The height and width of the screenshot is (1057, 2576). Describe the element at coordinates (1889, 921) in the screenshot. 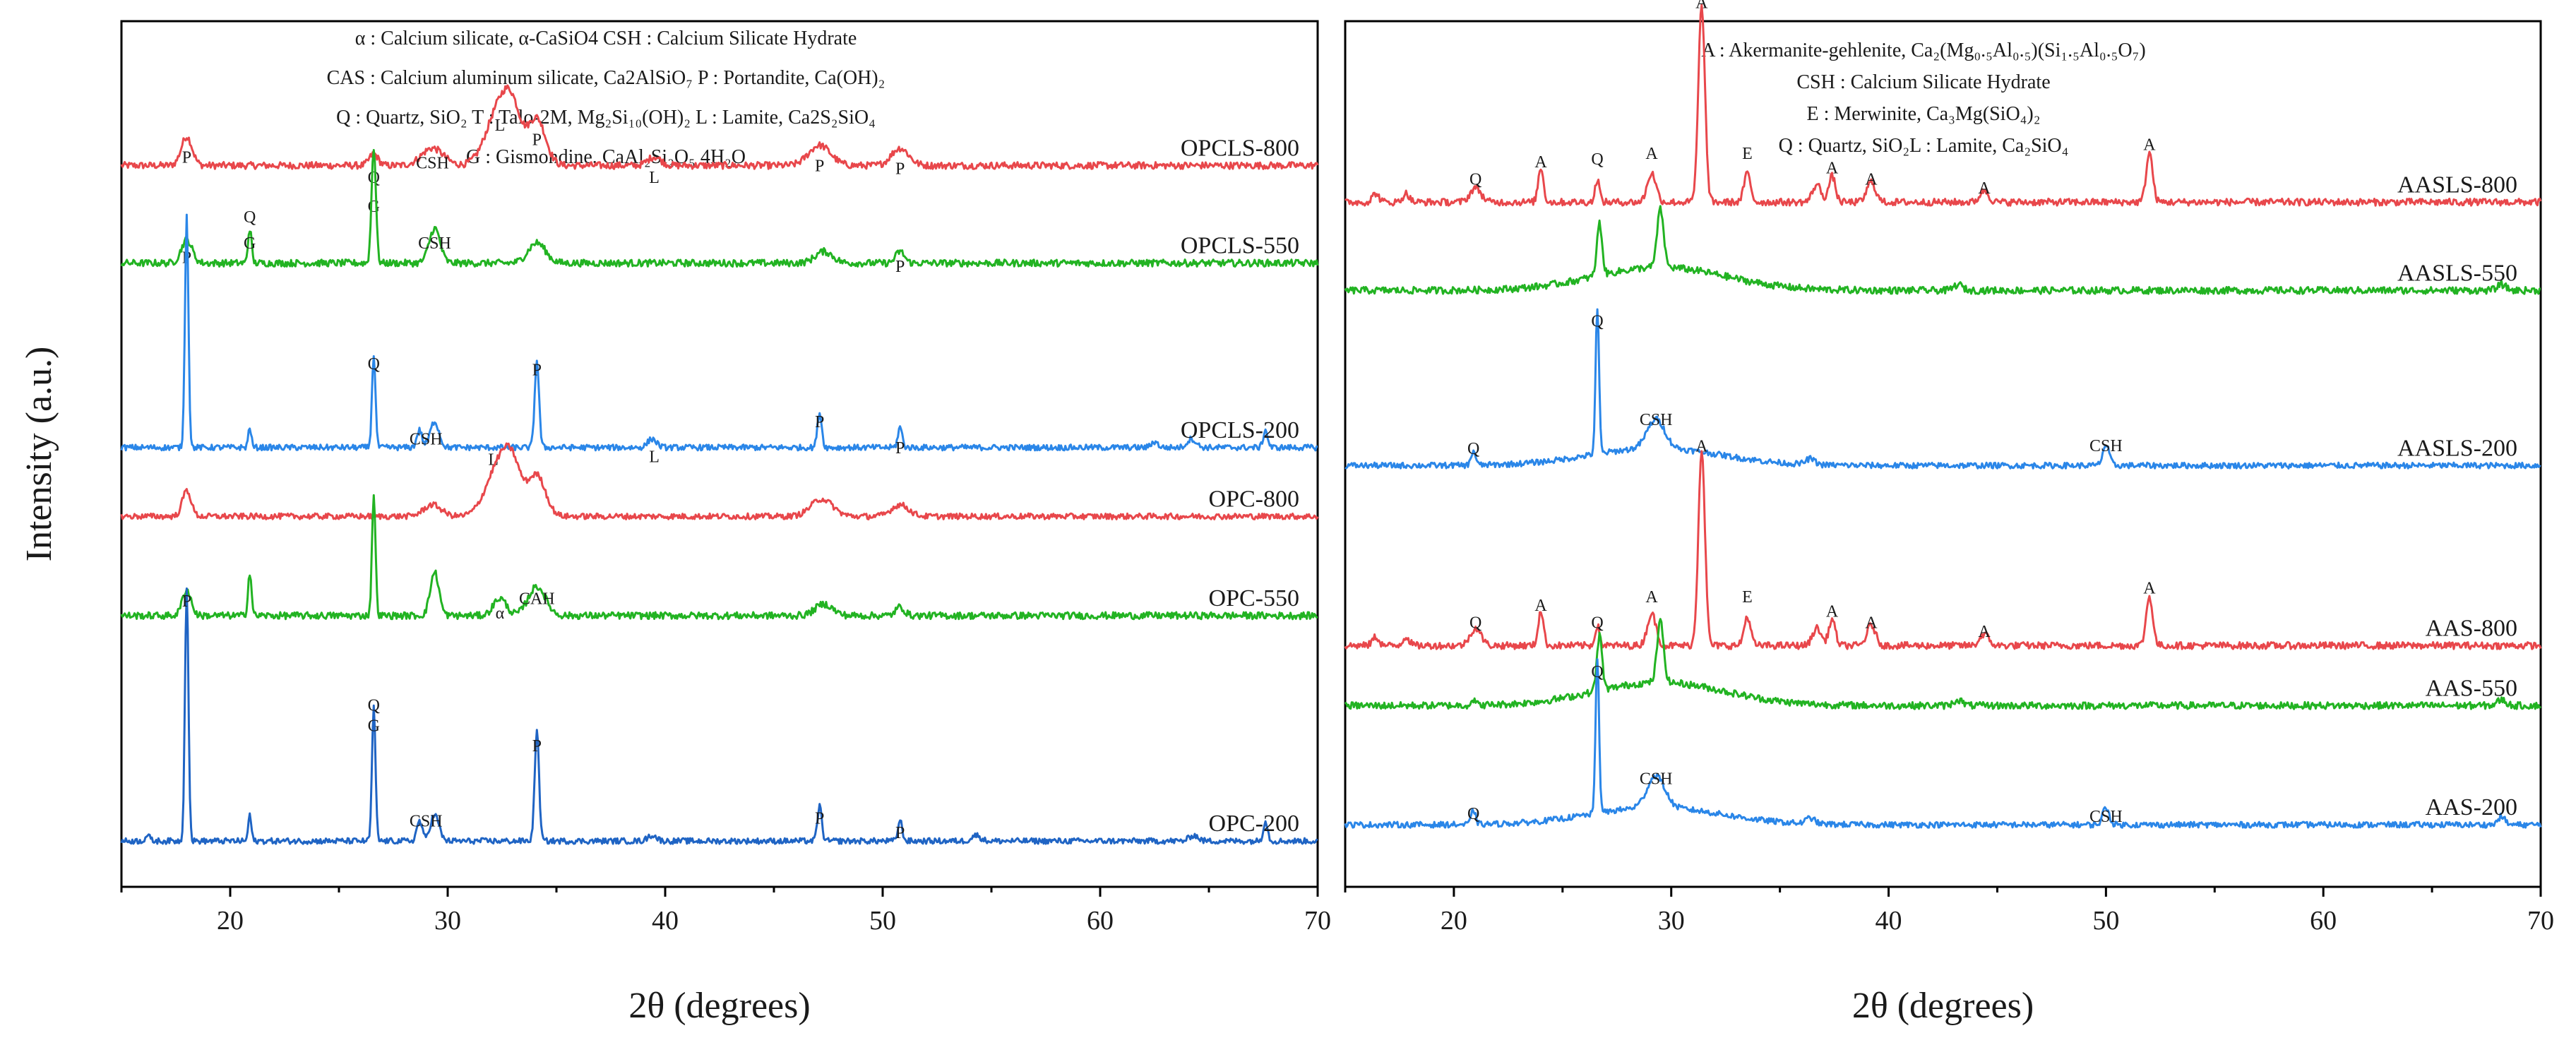

I see `x-tick-label: 40` at that location.